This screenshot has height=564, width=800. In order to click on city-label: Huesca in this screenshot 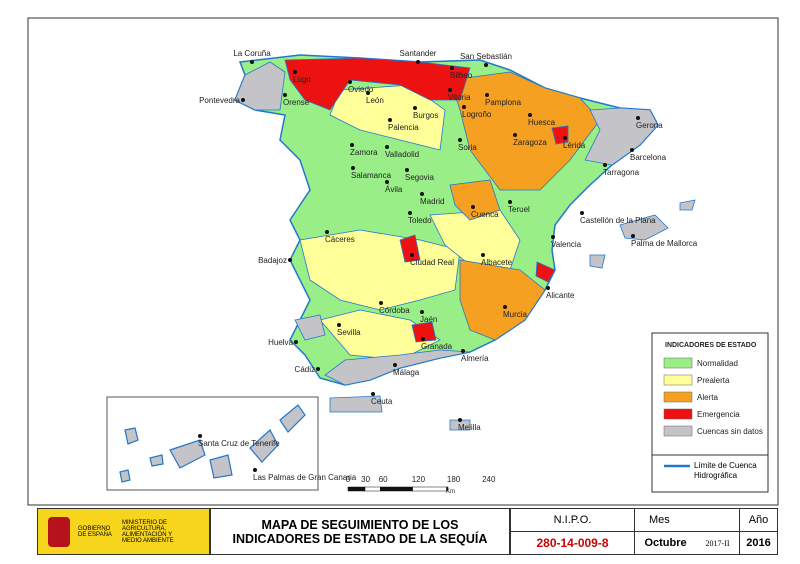, I will do `click(542, 122)`.